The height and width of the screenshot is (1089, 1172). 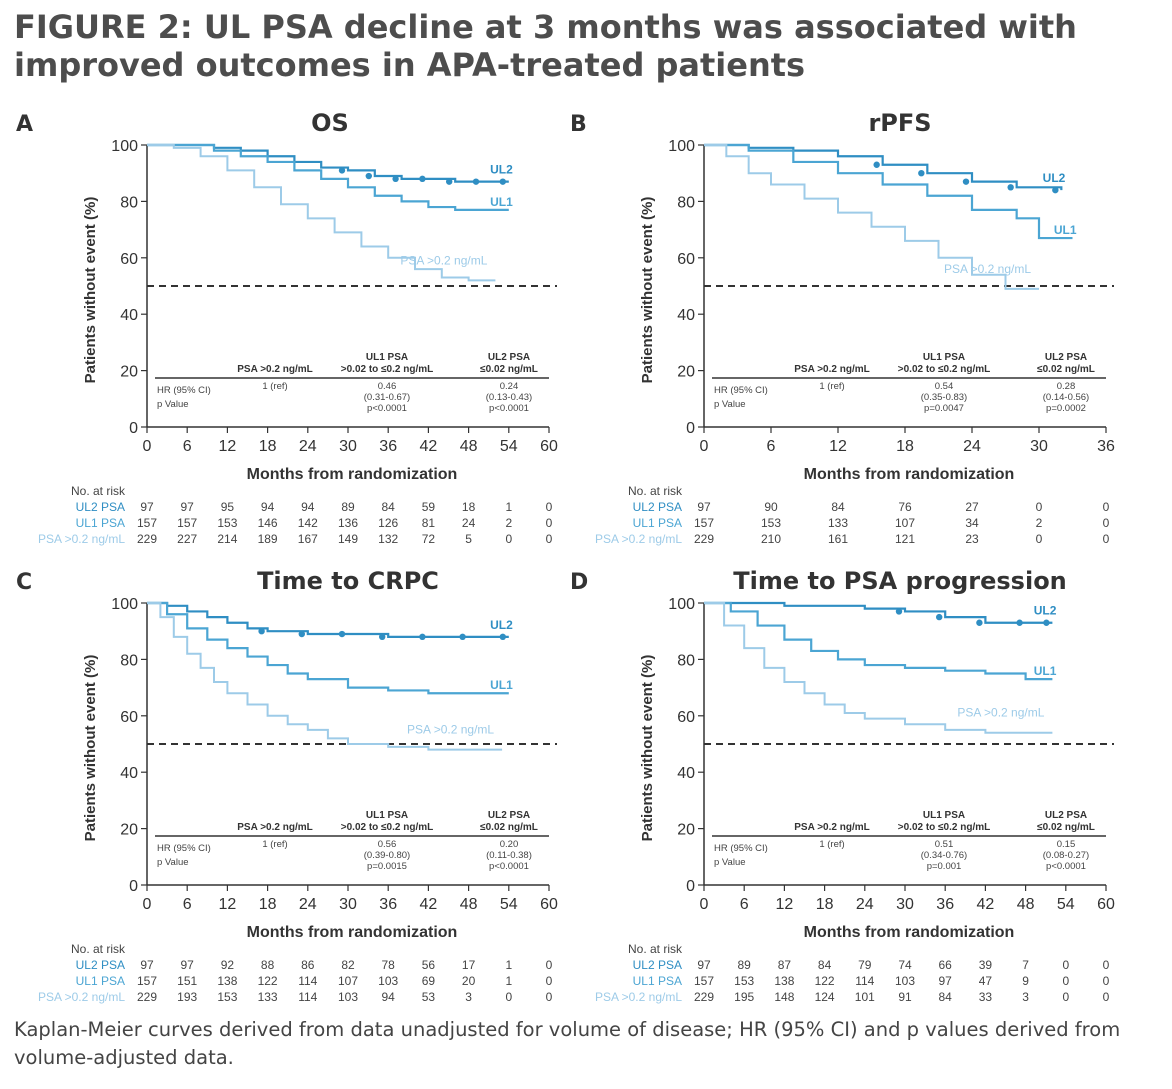 I want to click on risk-table-row: UL1 PSA 157 153 133 107 34 2 0, so click(x=586, y=523).